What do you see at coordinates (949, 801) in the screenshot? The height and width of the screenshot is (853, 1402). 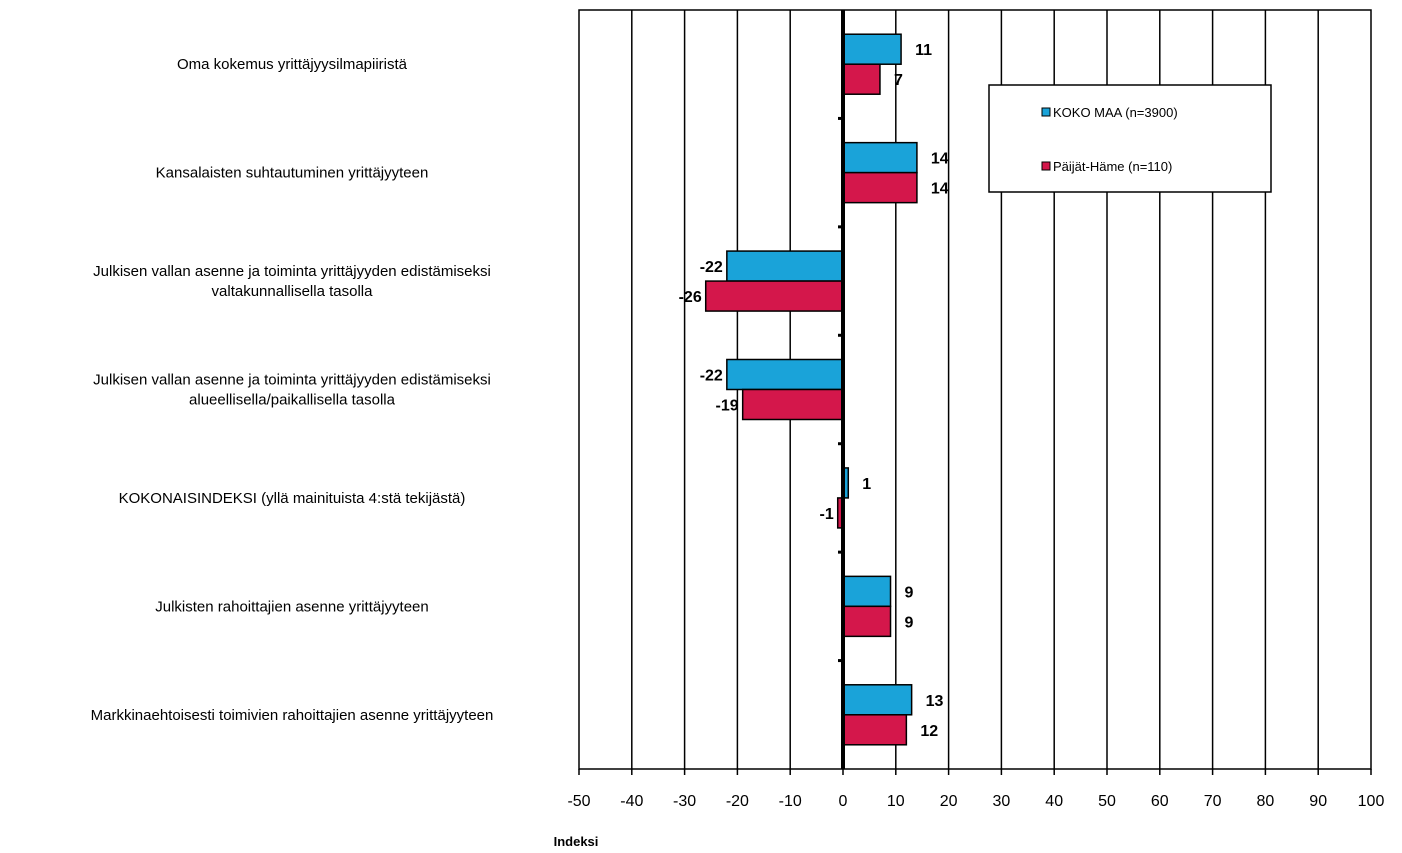 I see `x-tick-label: 20` at bounding box center [949, 801].